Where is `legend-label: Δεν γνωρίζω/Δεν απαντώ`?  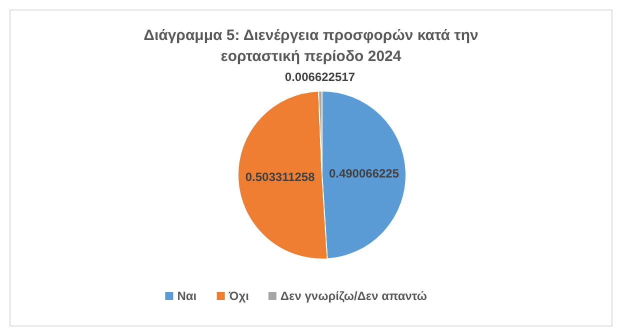 legend-label: Δεν γνωρίζω/Δεν απαντώ is located at coordinates (354, 296).